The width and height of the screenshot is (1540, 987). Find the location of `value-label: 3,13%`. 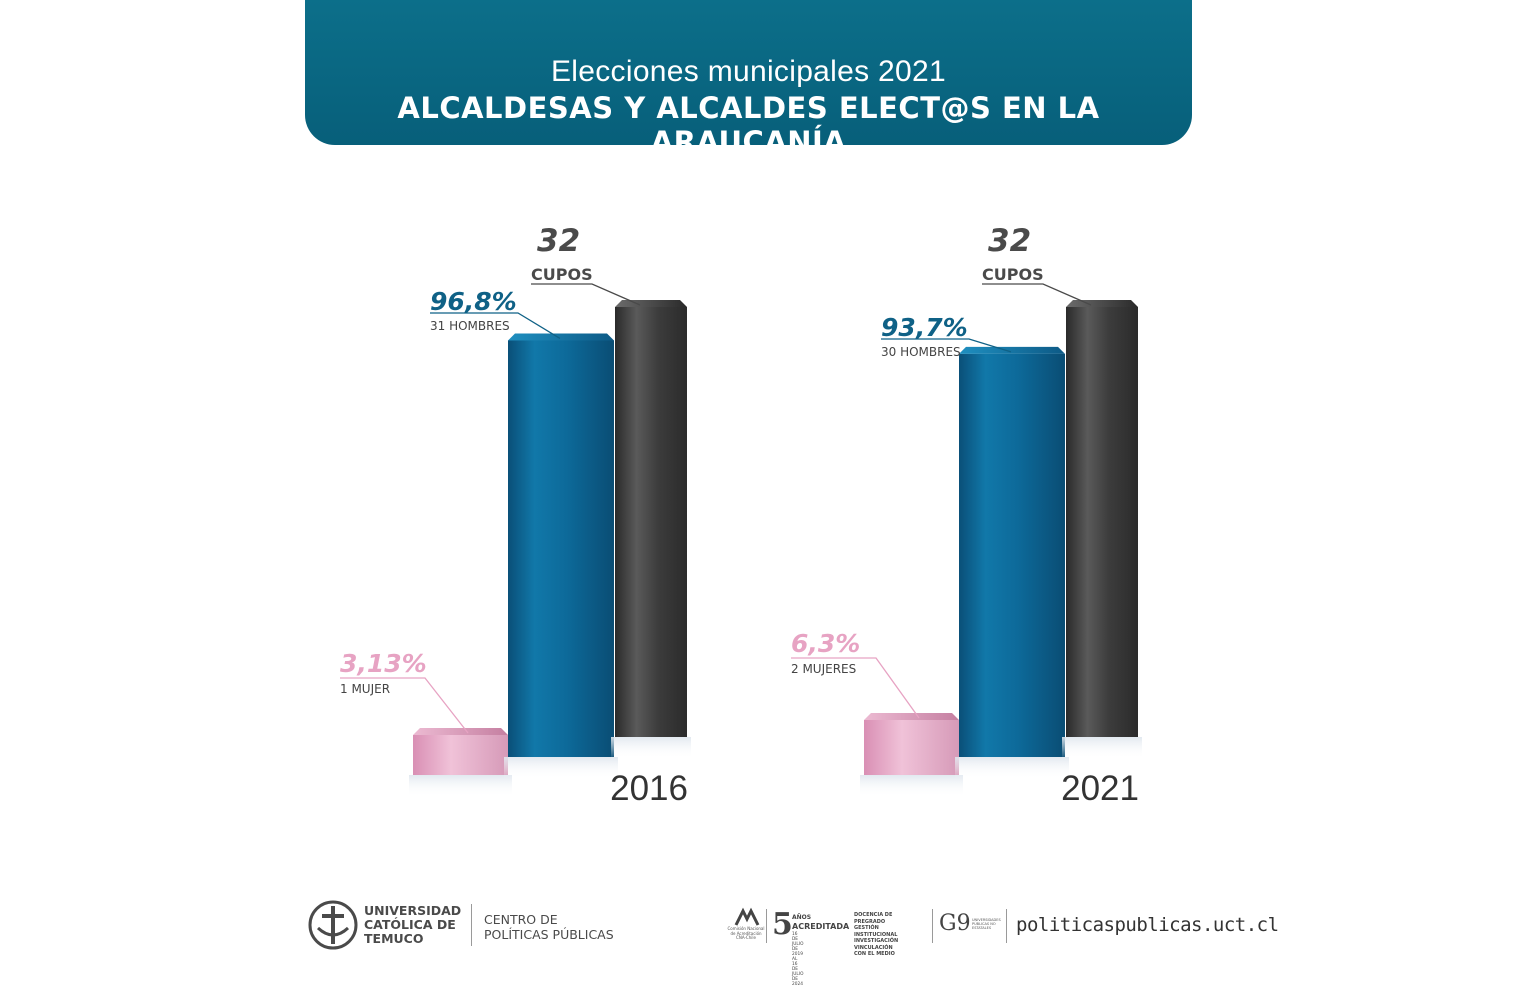

value-label: 3,13% is located at coordinates (383, 663).